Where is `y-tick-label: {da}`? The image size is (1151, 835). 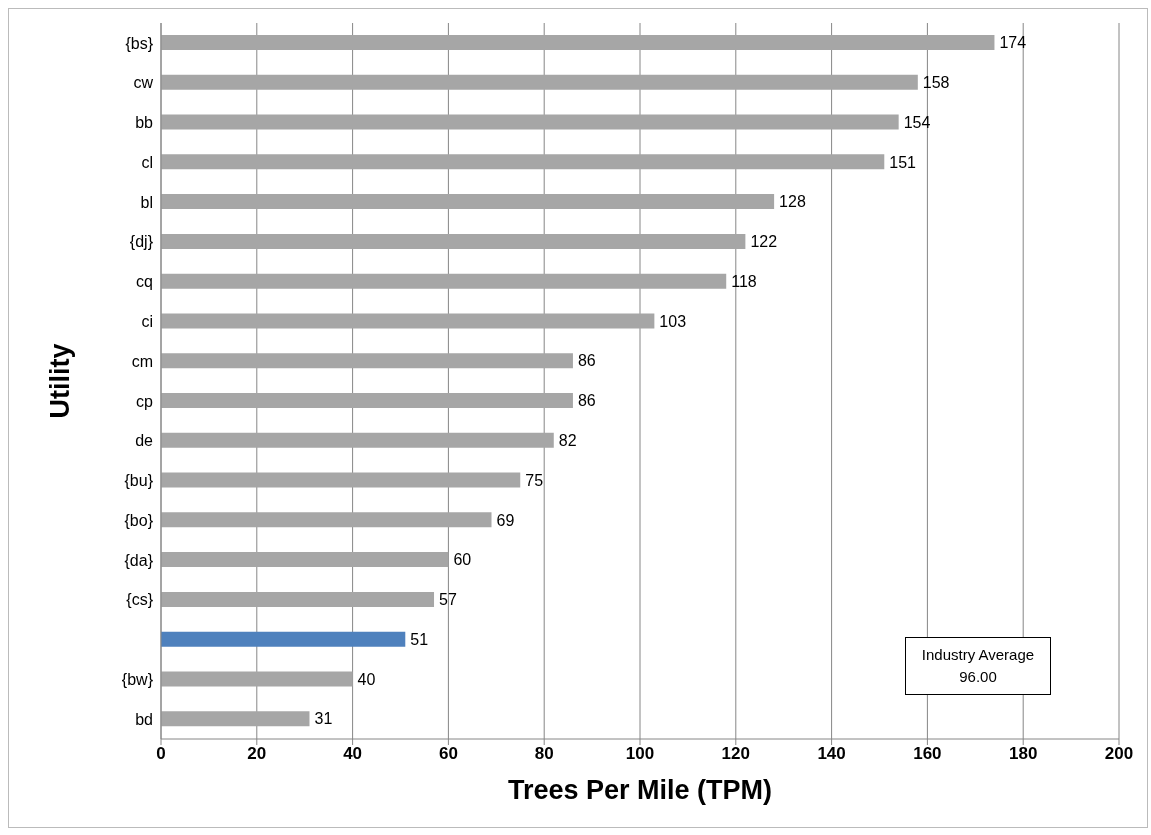
y-tick-label: {da} is located at coordinates (139, 560).